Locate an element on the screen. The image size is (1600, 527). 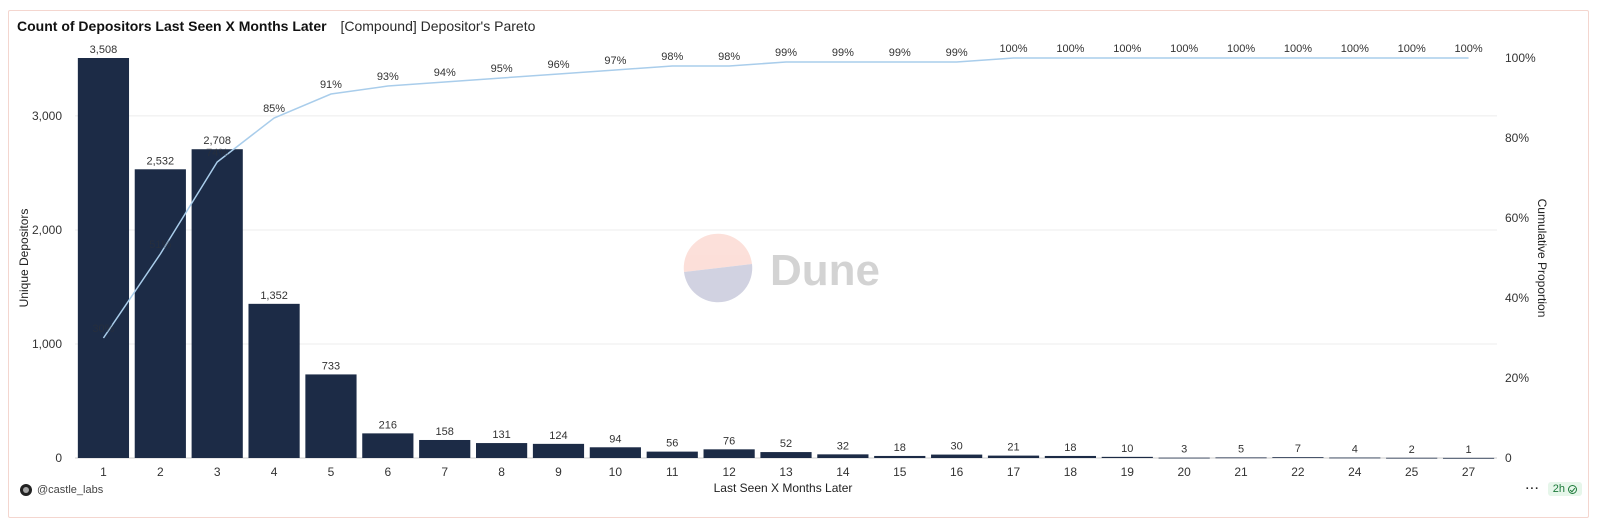
bar-value-label: 10 is located at coordinates (1127, 449).